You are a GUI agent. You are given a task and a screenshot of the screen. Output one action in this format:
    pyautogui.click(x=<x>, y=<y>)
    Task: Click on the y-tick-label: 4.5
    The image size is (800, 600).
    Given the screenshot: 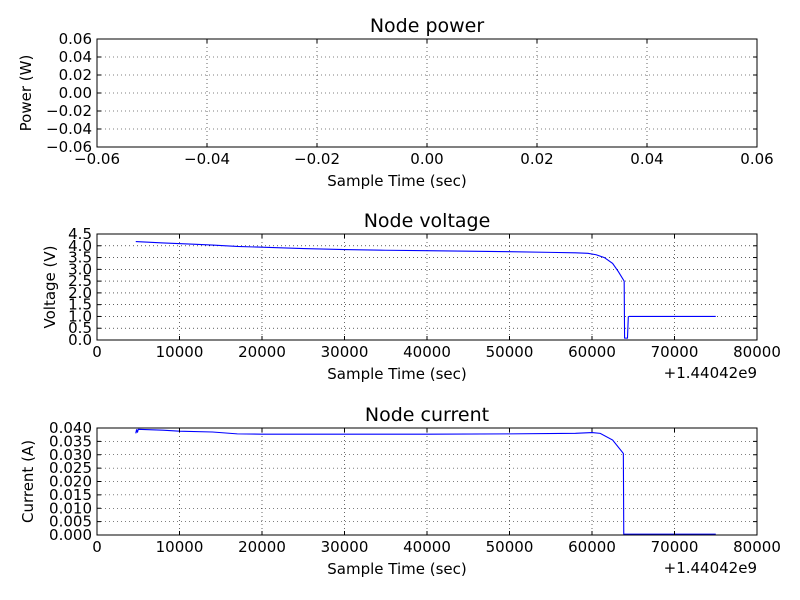 What is the action you would take?
    pyautogui.click(x=80, y=234)
    